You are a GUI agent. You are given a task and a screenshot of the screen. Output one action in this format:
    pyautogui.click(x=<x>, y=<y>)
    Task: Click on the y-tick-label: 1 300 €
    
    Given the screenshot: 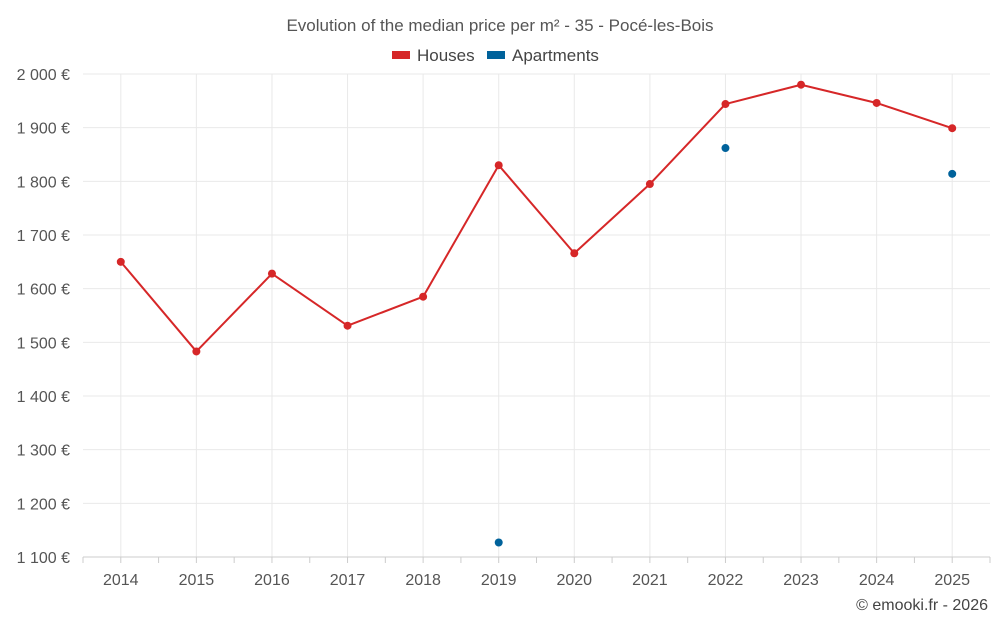 What is the action you would take?
    pyautogui.click(x=43, y=451)
    